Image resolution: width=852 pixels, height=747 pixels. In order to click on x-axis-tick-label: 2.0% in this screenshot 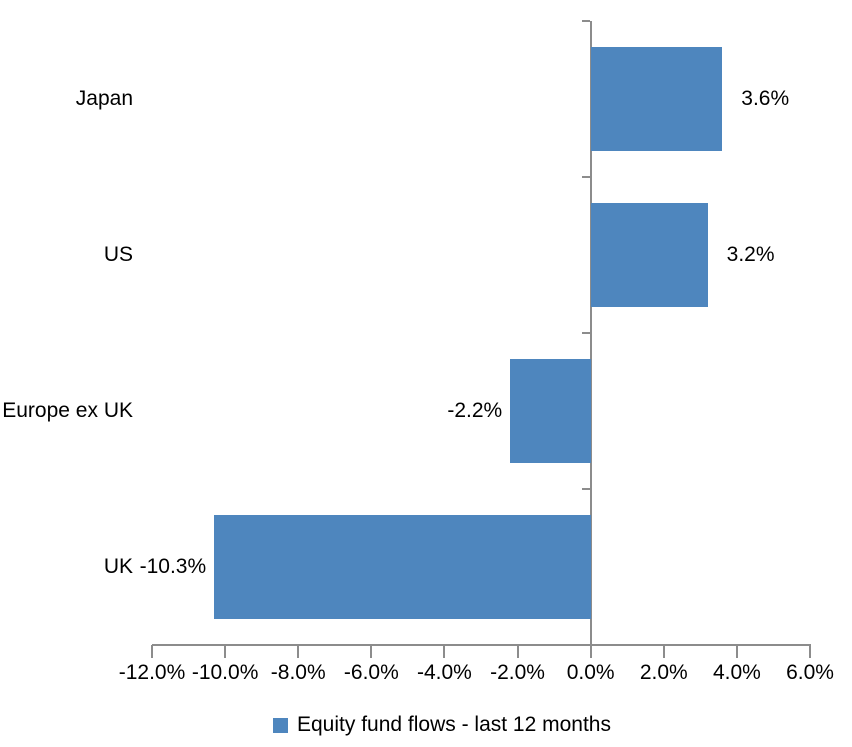, I will do `click(663, 672)`.